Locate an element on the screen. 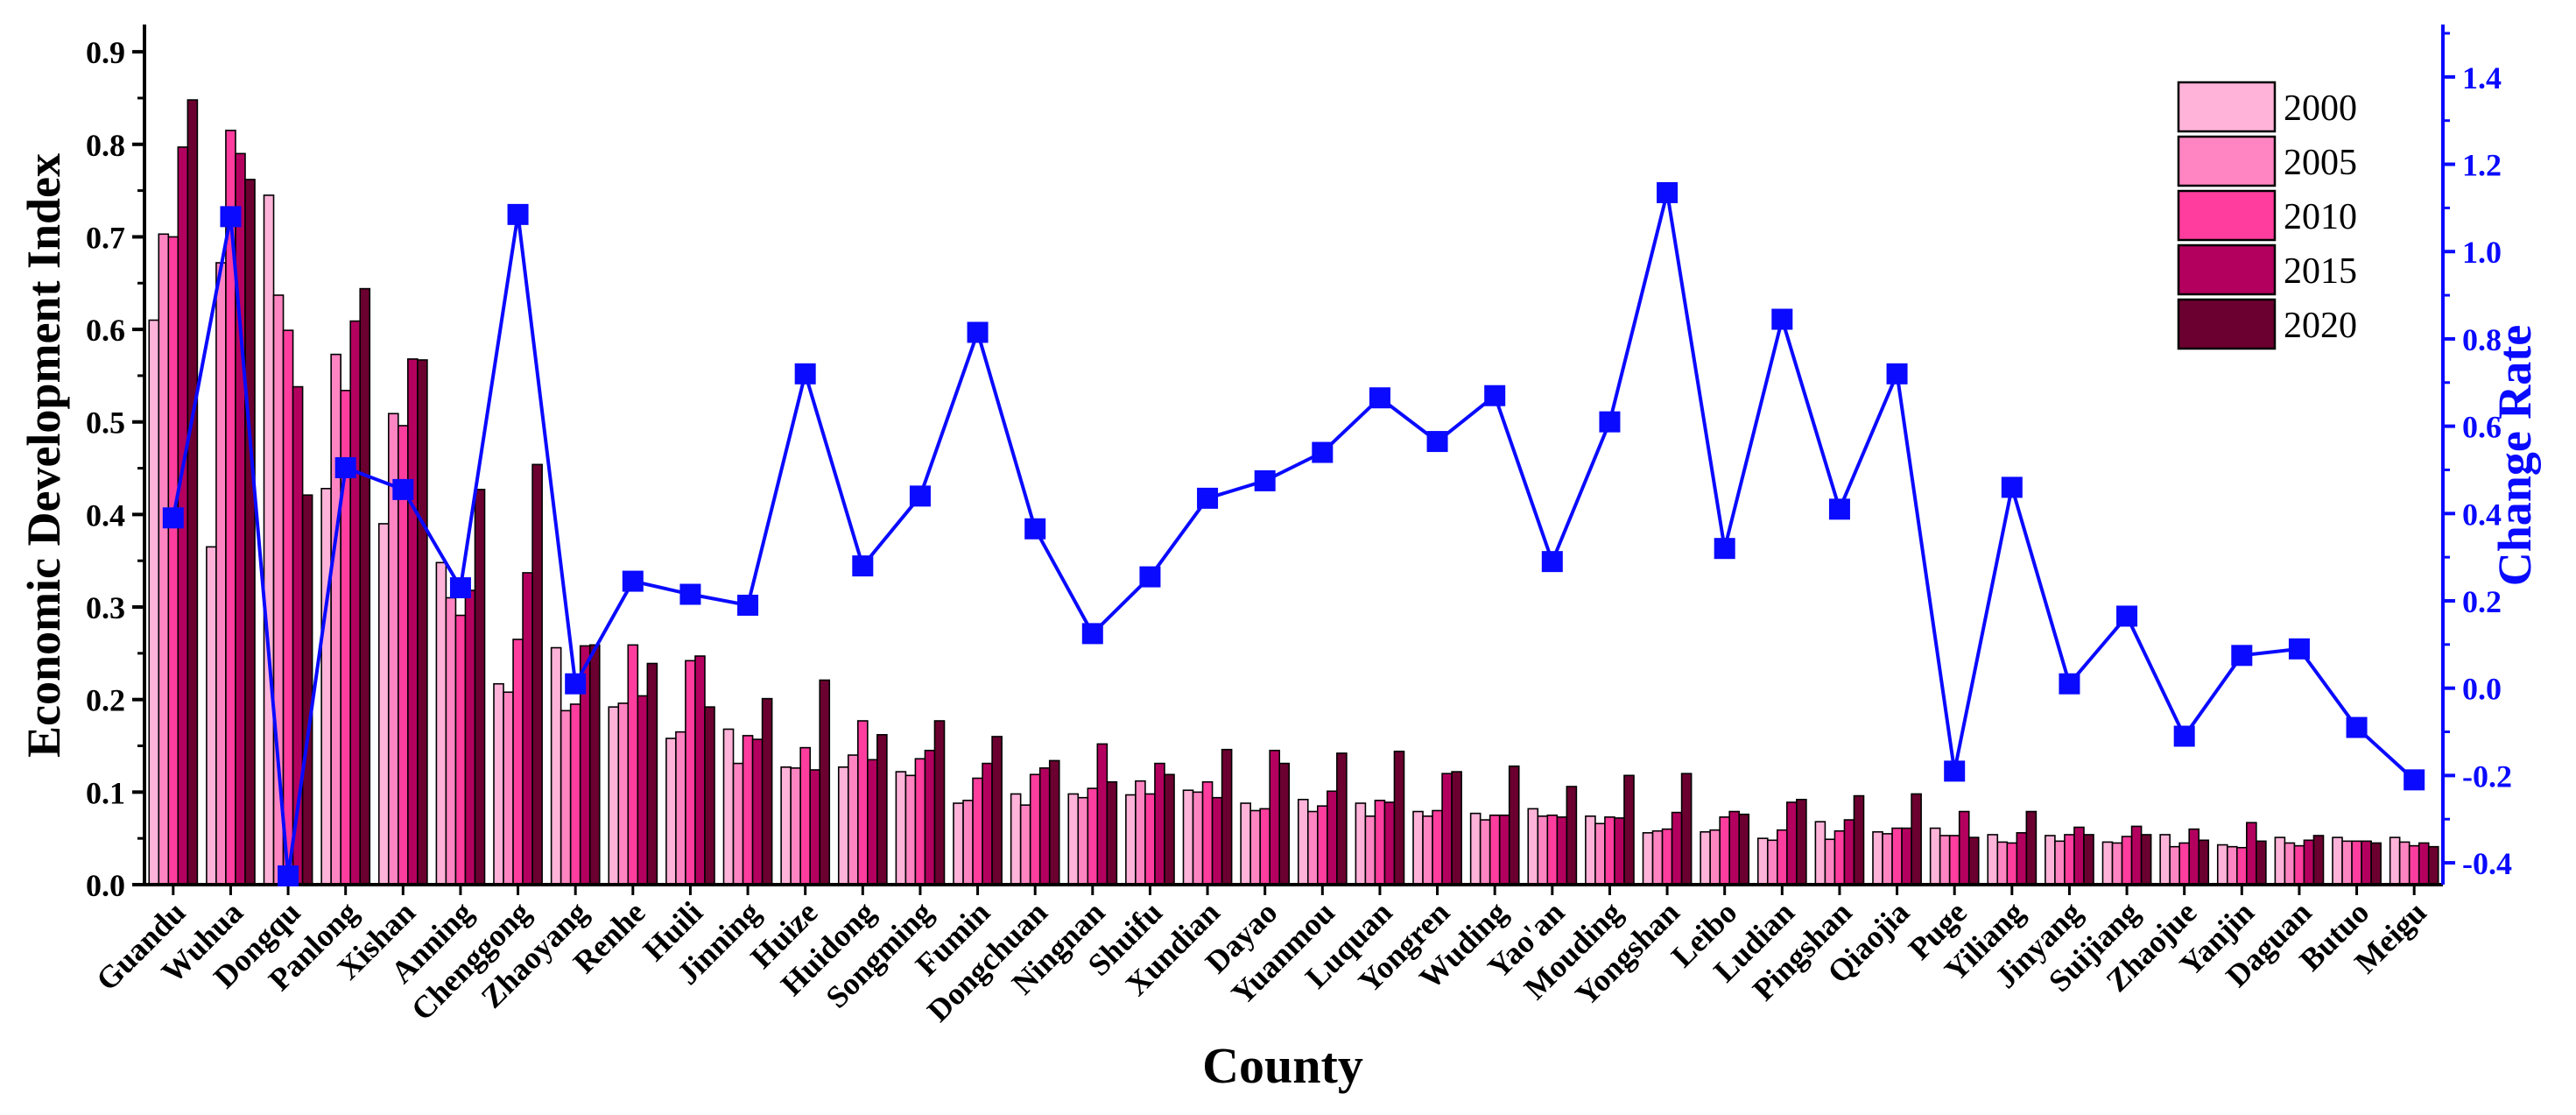  legend-label: 2000 is located at coordinates (2320, 108).